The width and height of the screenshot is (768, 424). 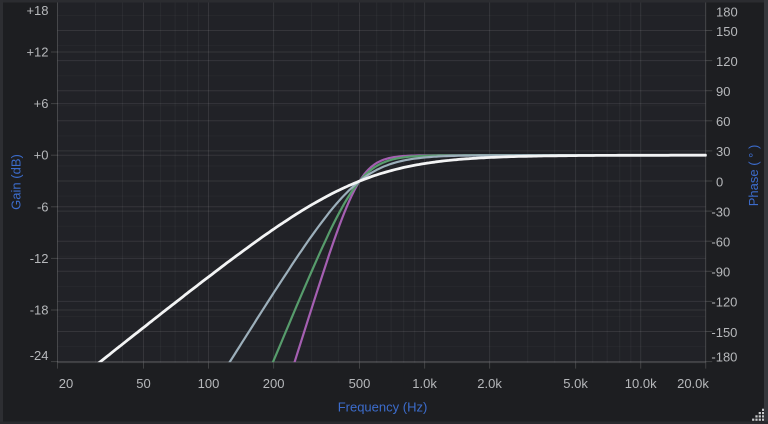 What do you see at coordinates (727, 11) in the screenshot?
I see `svg-text: 180` at bounding box center [727, 11].